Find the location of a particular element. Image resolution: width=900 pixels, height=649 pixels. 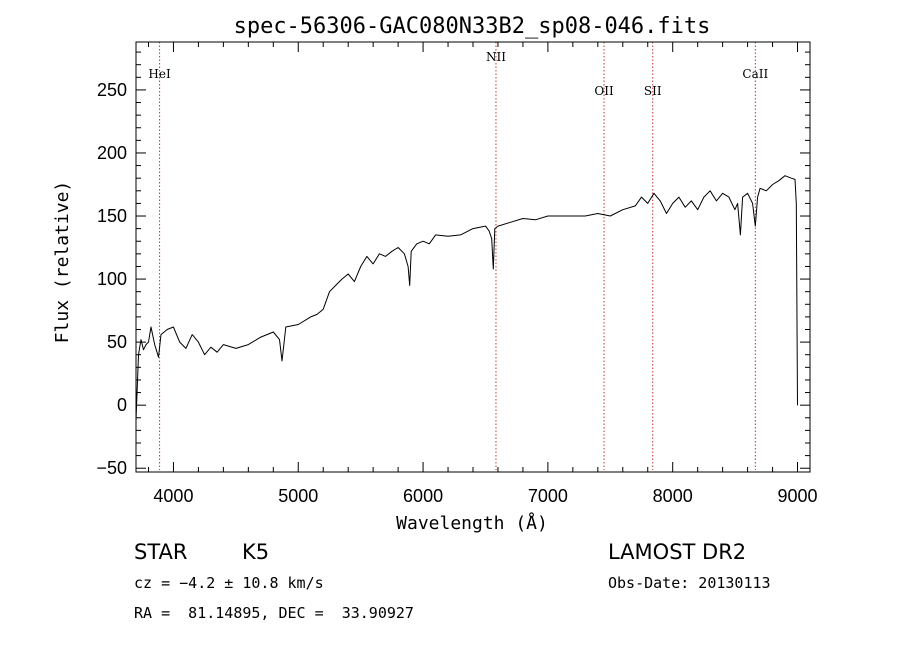

y-tick-label: 200 is located at coordinates (112, 153).